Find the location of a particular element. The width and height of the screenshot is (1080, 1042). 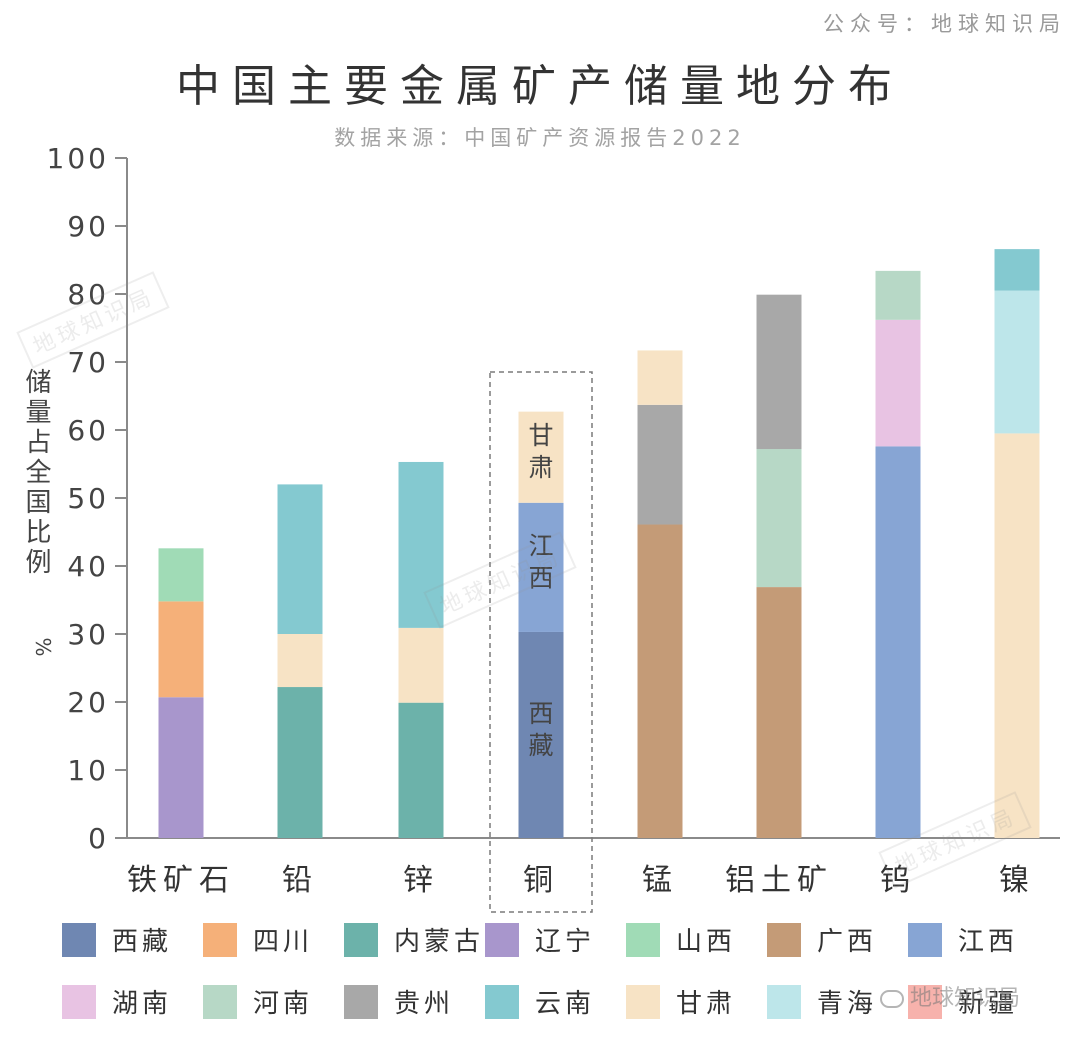

legend-label: 甘肃 is located at coordinates (706, 1004).